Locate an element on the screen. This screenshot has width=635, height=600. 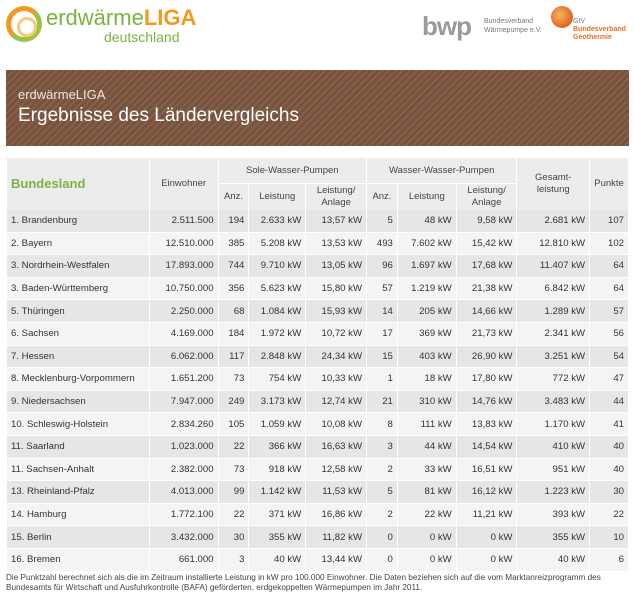
cell-punkte: 41 is located at coordinates (609, 424).